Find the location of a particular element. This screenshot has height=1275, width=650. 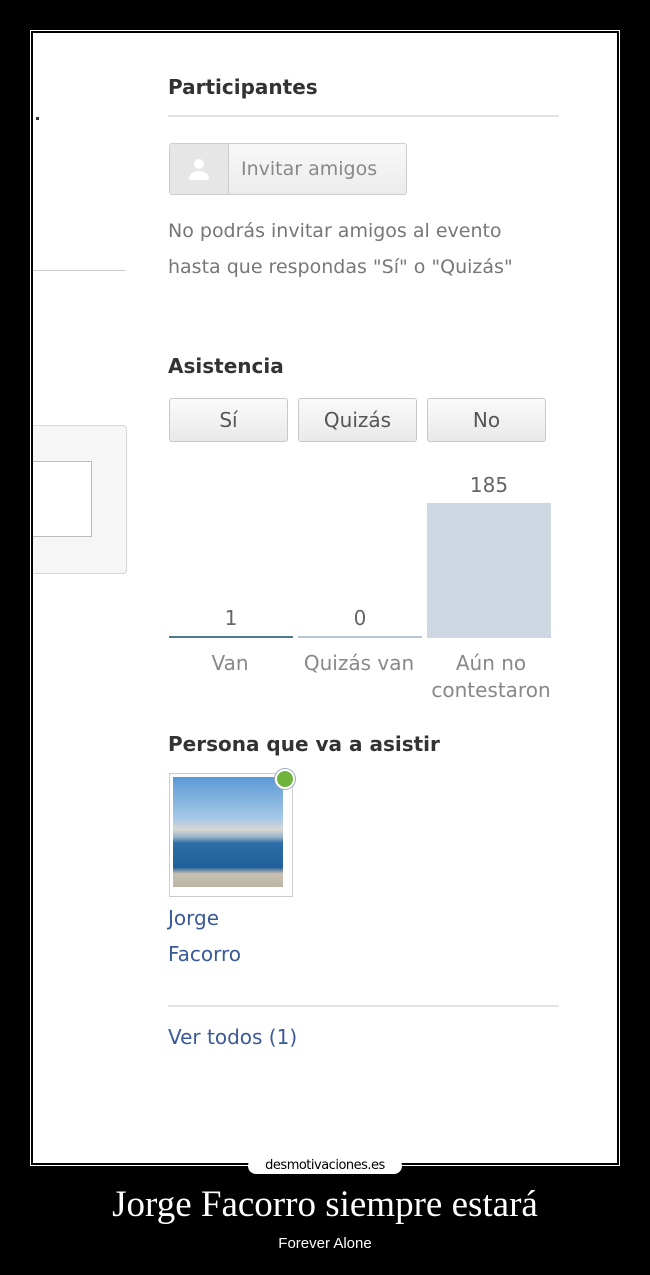

invite-friends-button: Invitar amigos is located at coordinates (288, 169).